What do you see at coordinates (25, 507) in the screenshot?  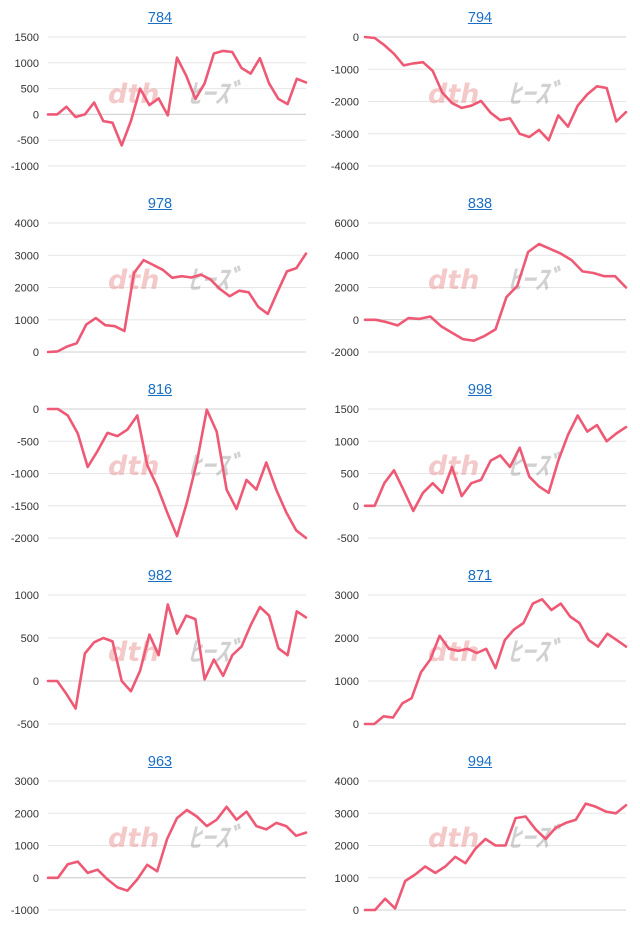 I see `y-tick-label: -1500` at bounding box center [25, 507].